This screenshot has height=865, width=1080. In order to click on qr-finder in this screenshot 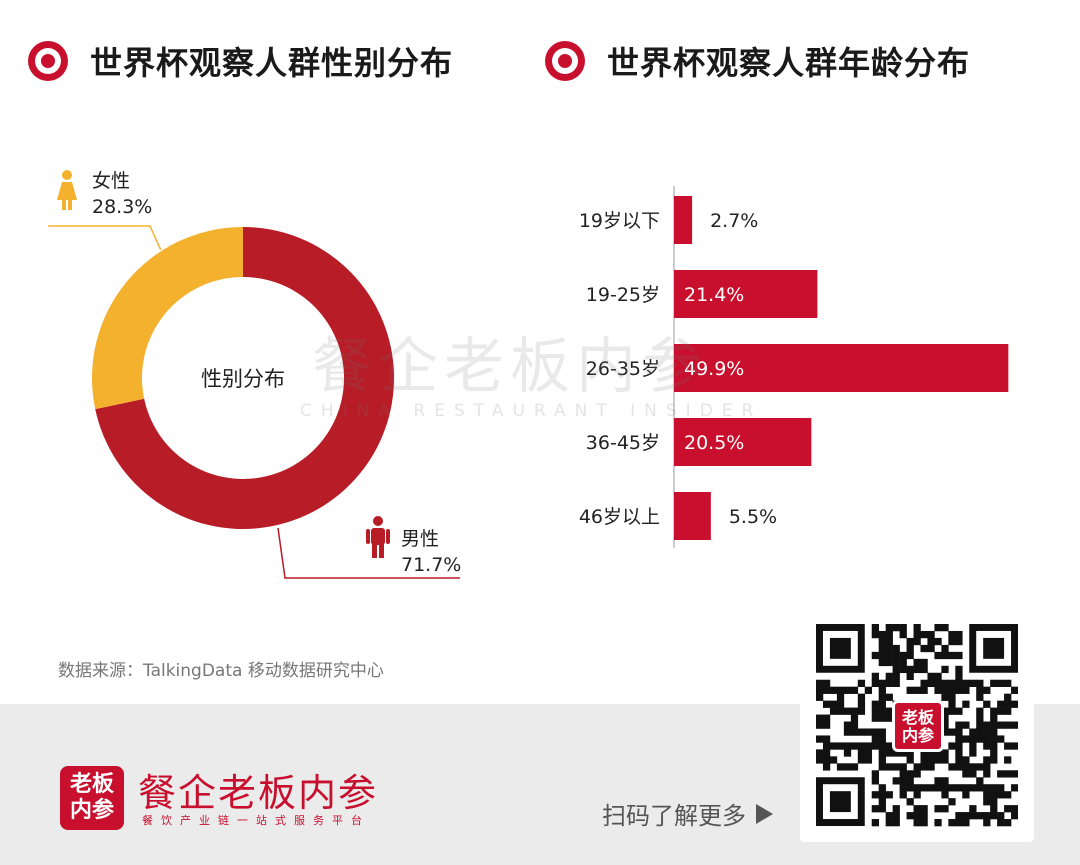, I will do `click(840, 648)`.